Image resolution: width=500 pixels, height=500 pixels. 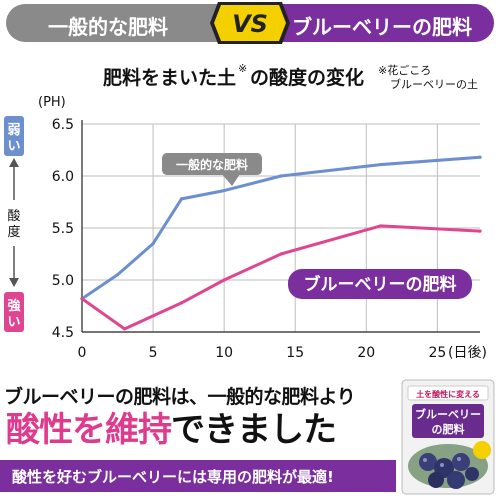 I want to click on x-tick-label: 20, so click(x=366, y=353).